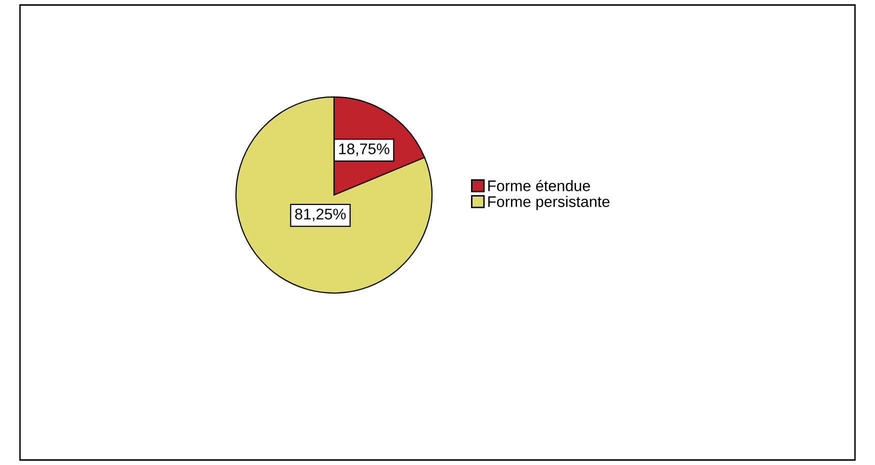 The width and height of the screenshot is (875, 465). Describe the element at coordinates (364, 149) in the screenshot. I see `data-label: 18,75%` at that location.